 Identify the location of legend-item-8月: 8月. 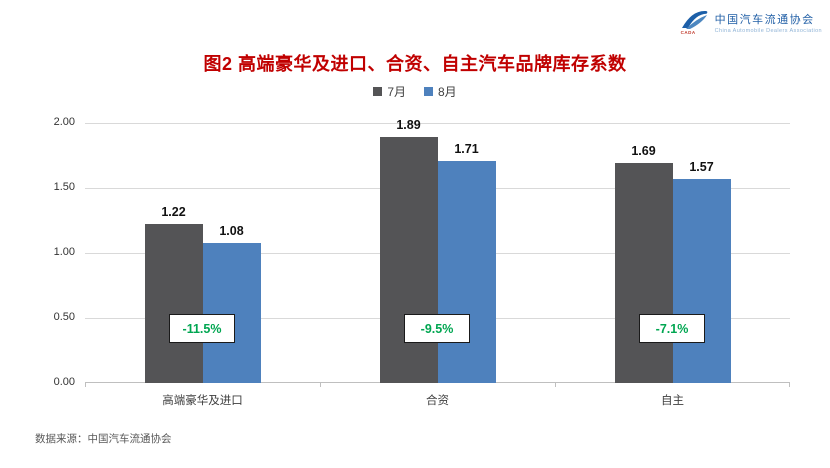
(440, 91).